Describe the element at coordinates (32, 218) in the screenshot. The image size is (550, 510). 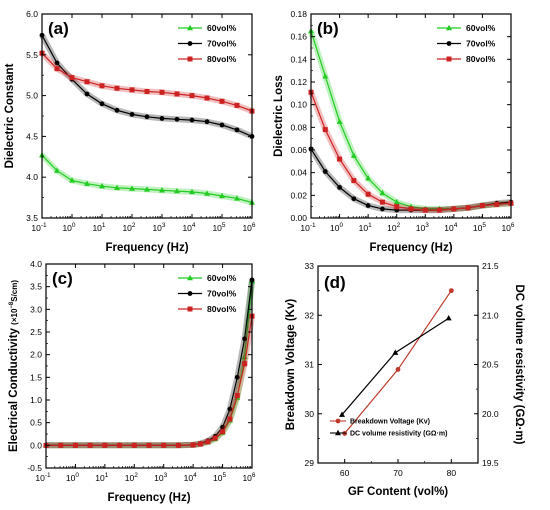
I see `y-tick-label: 3.5` at that location.